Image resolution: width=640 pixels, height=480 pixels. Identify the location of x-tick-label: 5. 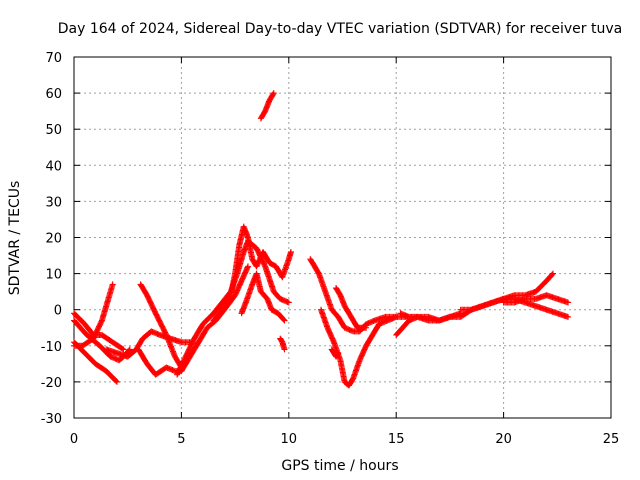
(181, 439).